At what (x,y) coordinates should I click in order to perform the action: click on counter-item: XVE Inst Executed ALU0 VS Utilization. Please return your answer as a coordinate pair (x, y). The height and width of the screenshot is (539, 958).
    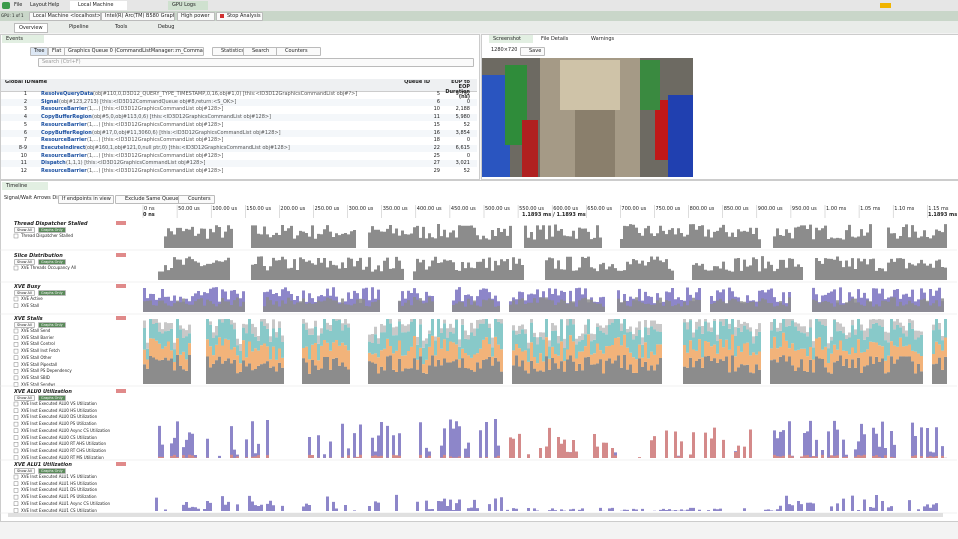
    Looking at the image, I should click on (59, 403).